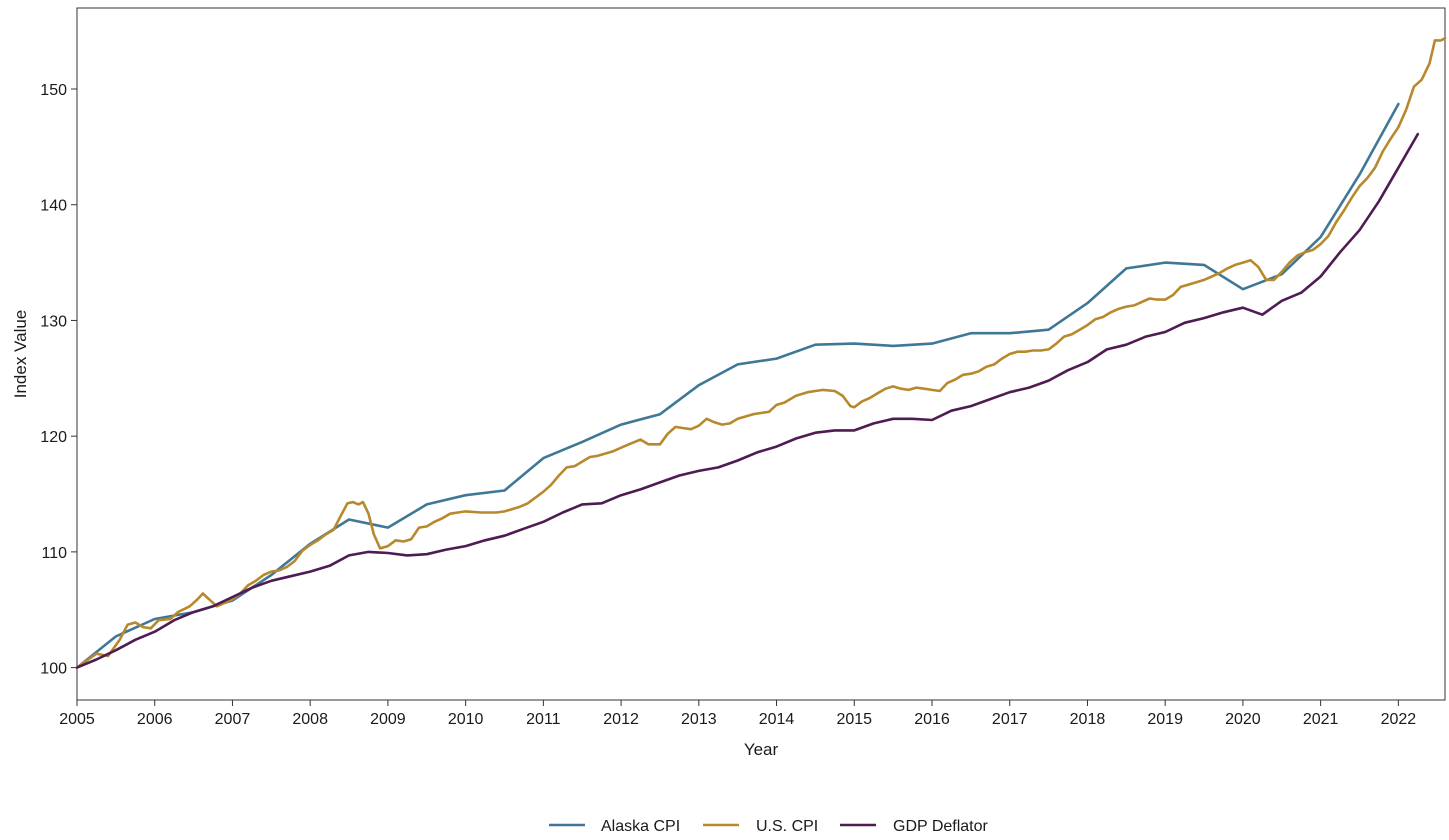 The image size is (1449, 840). I want to click on x-tick-label: 2022, so click(1399, 719).